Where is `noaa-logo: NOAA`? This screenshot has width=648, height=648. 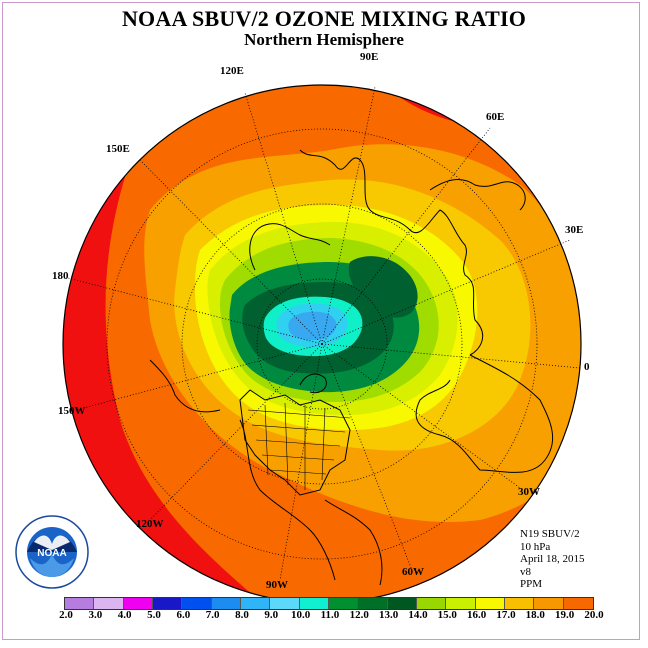
noaa-logo: NOAA is located at coordinates (52, 552).